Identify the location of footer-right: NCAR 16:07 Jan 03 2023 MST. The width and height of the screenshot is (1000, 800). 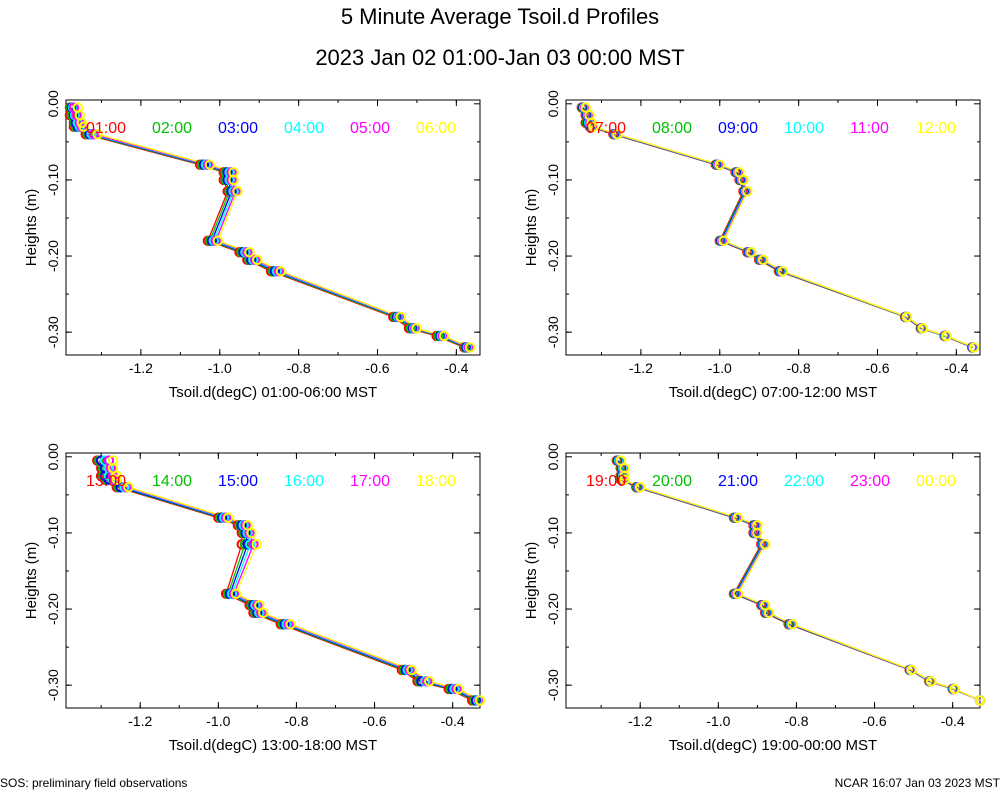
(917, 783).